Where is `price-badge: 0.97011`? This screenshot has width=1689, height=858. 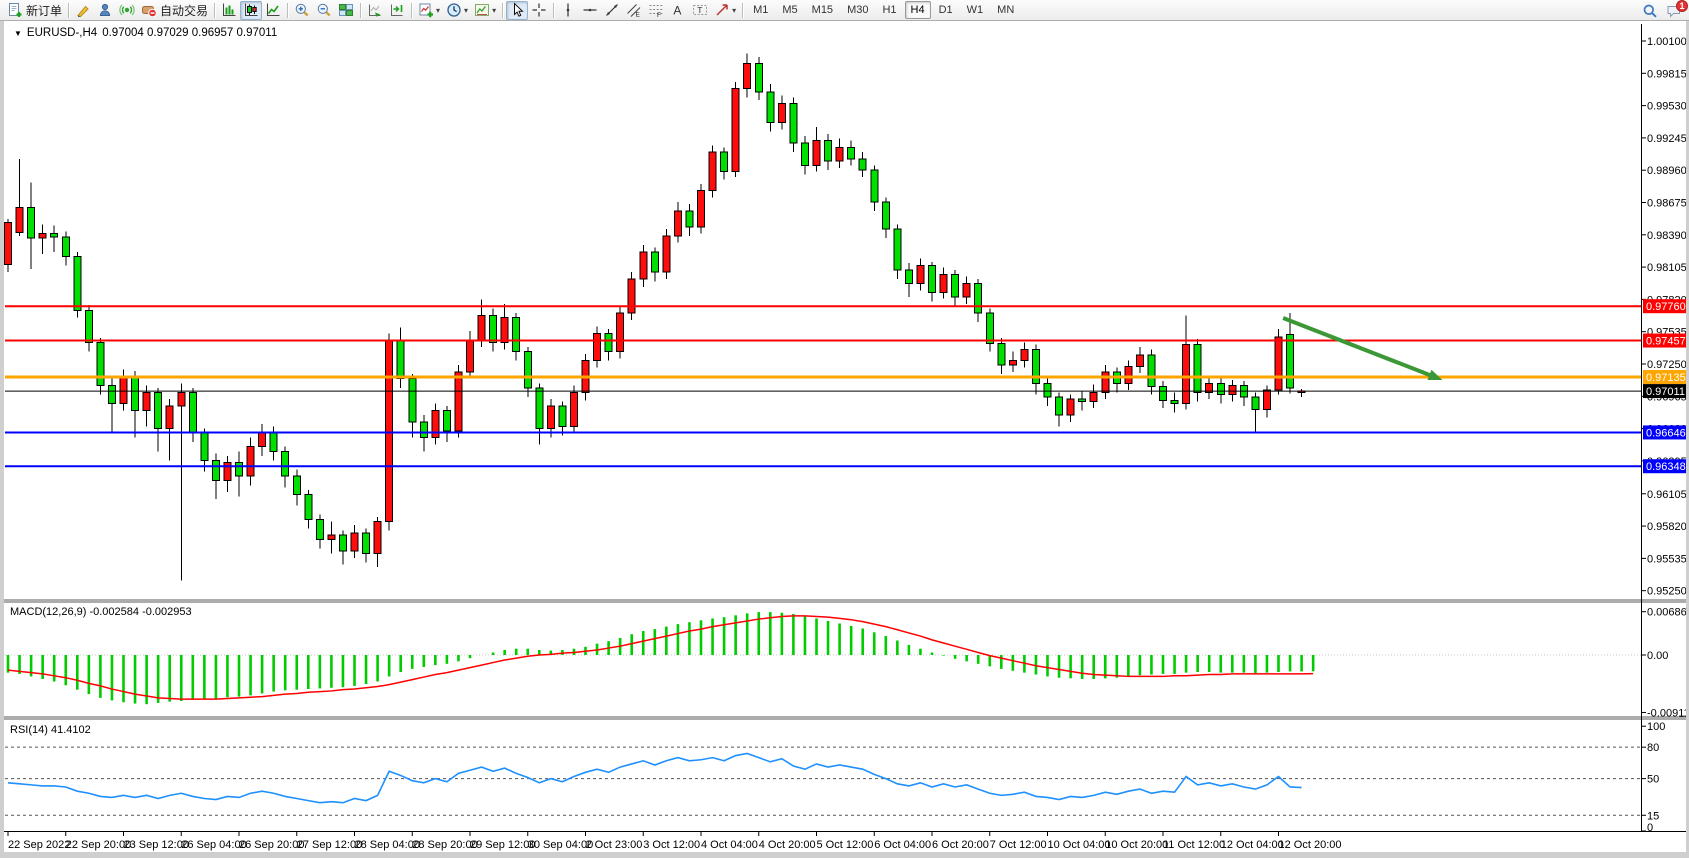
price-badge: 0.97011 is located at coordinates (1664, 391).